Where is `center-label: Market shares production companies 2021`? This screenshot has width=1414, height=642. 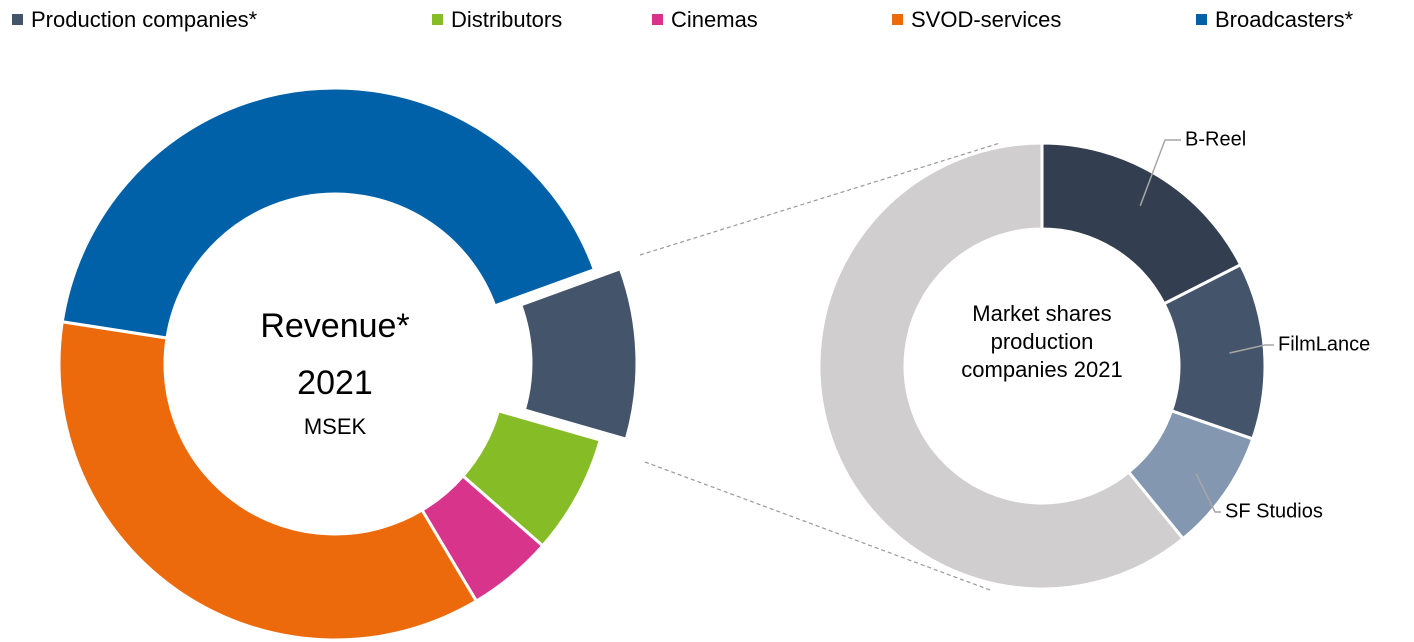
center-label: Market shares production companies 2021 is located at coordinates (1042, 341).